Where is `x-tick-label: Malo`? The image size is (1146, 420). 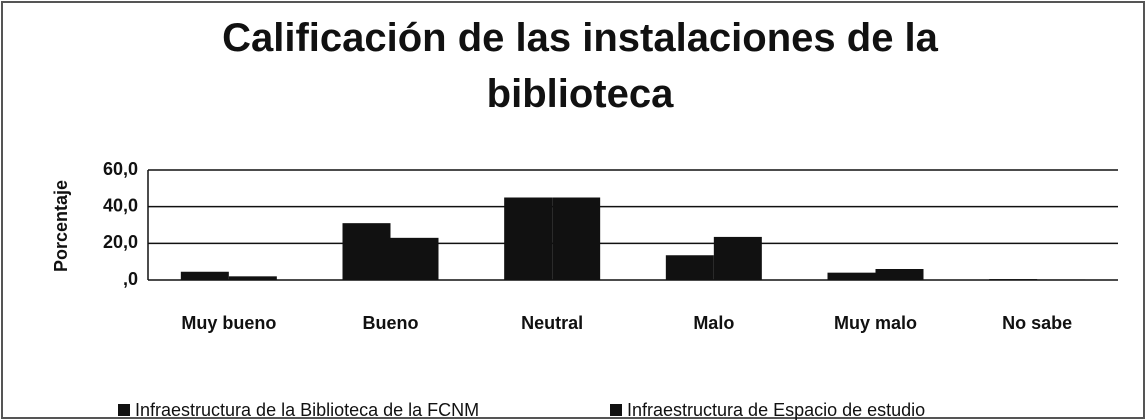
x-tick-label: Malo is located at coordinates (713, 323).